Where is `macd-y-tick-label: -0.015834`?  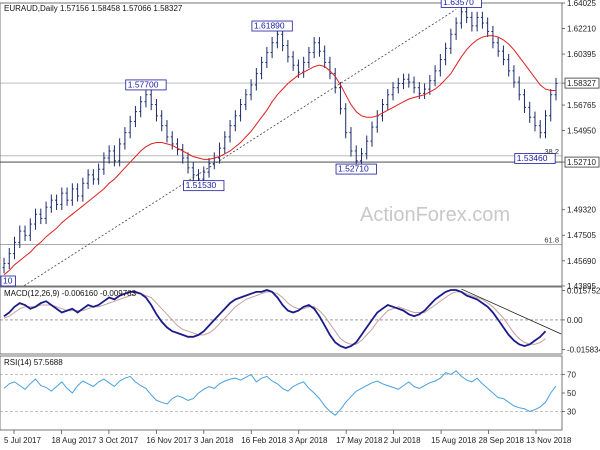 macd-y-tick-label: -0.015834 is located at coordinates (583, 350).